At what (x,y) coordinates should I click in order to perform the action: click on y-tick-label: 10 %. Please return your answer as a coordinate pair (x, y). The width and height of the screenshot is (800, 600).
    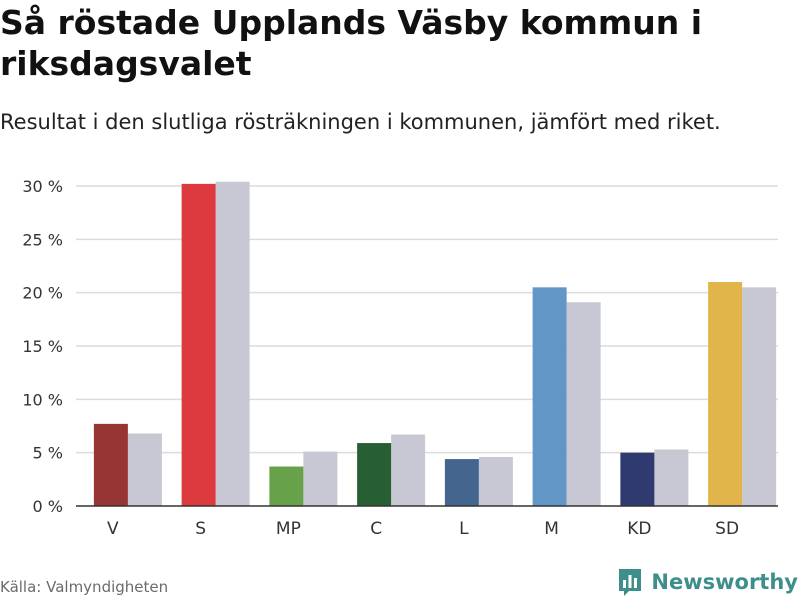
    Looking at the image, I should click on (42, 399).